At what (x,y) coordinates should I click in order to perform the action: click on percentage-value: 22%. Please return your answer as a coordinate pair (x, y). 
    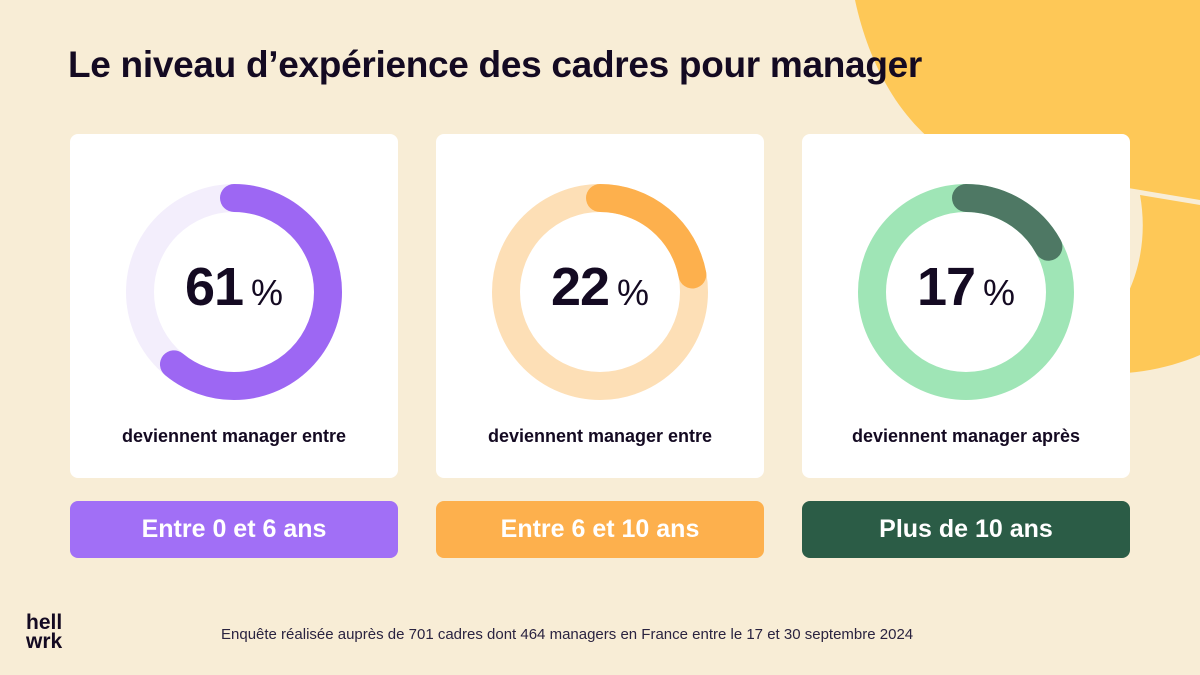
    Looking at the image, I should click on (600, 287).